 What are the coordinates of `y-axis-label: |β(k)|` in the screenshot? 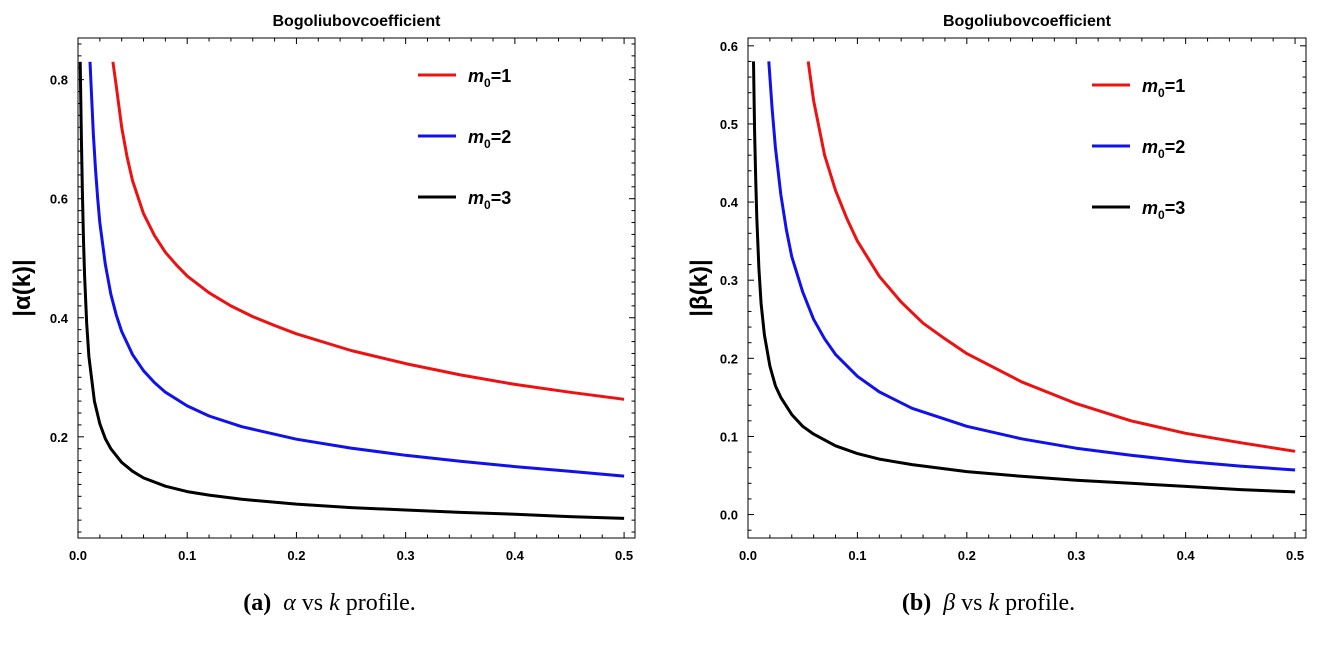 It's located at (699, 287).